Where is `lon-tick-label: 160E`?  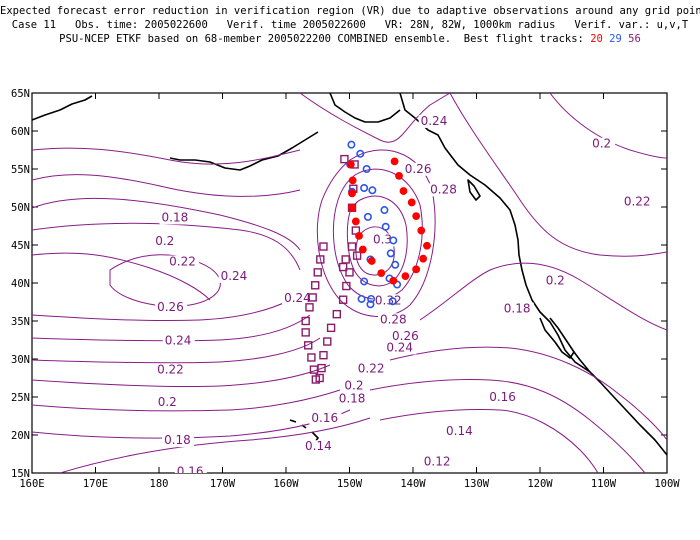 lon-tick-label: 160E is located at coordinates (31, 484).